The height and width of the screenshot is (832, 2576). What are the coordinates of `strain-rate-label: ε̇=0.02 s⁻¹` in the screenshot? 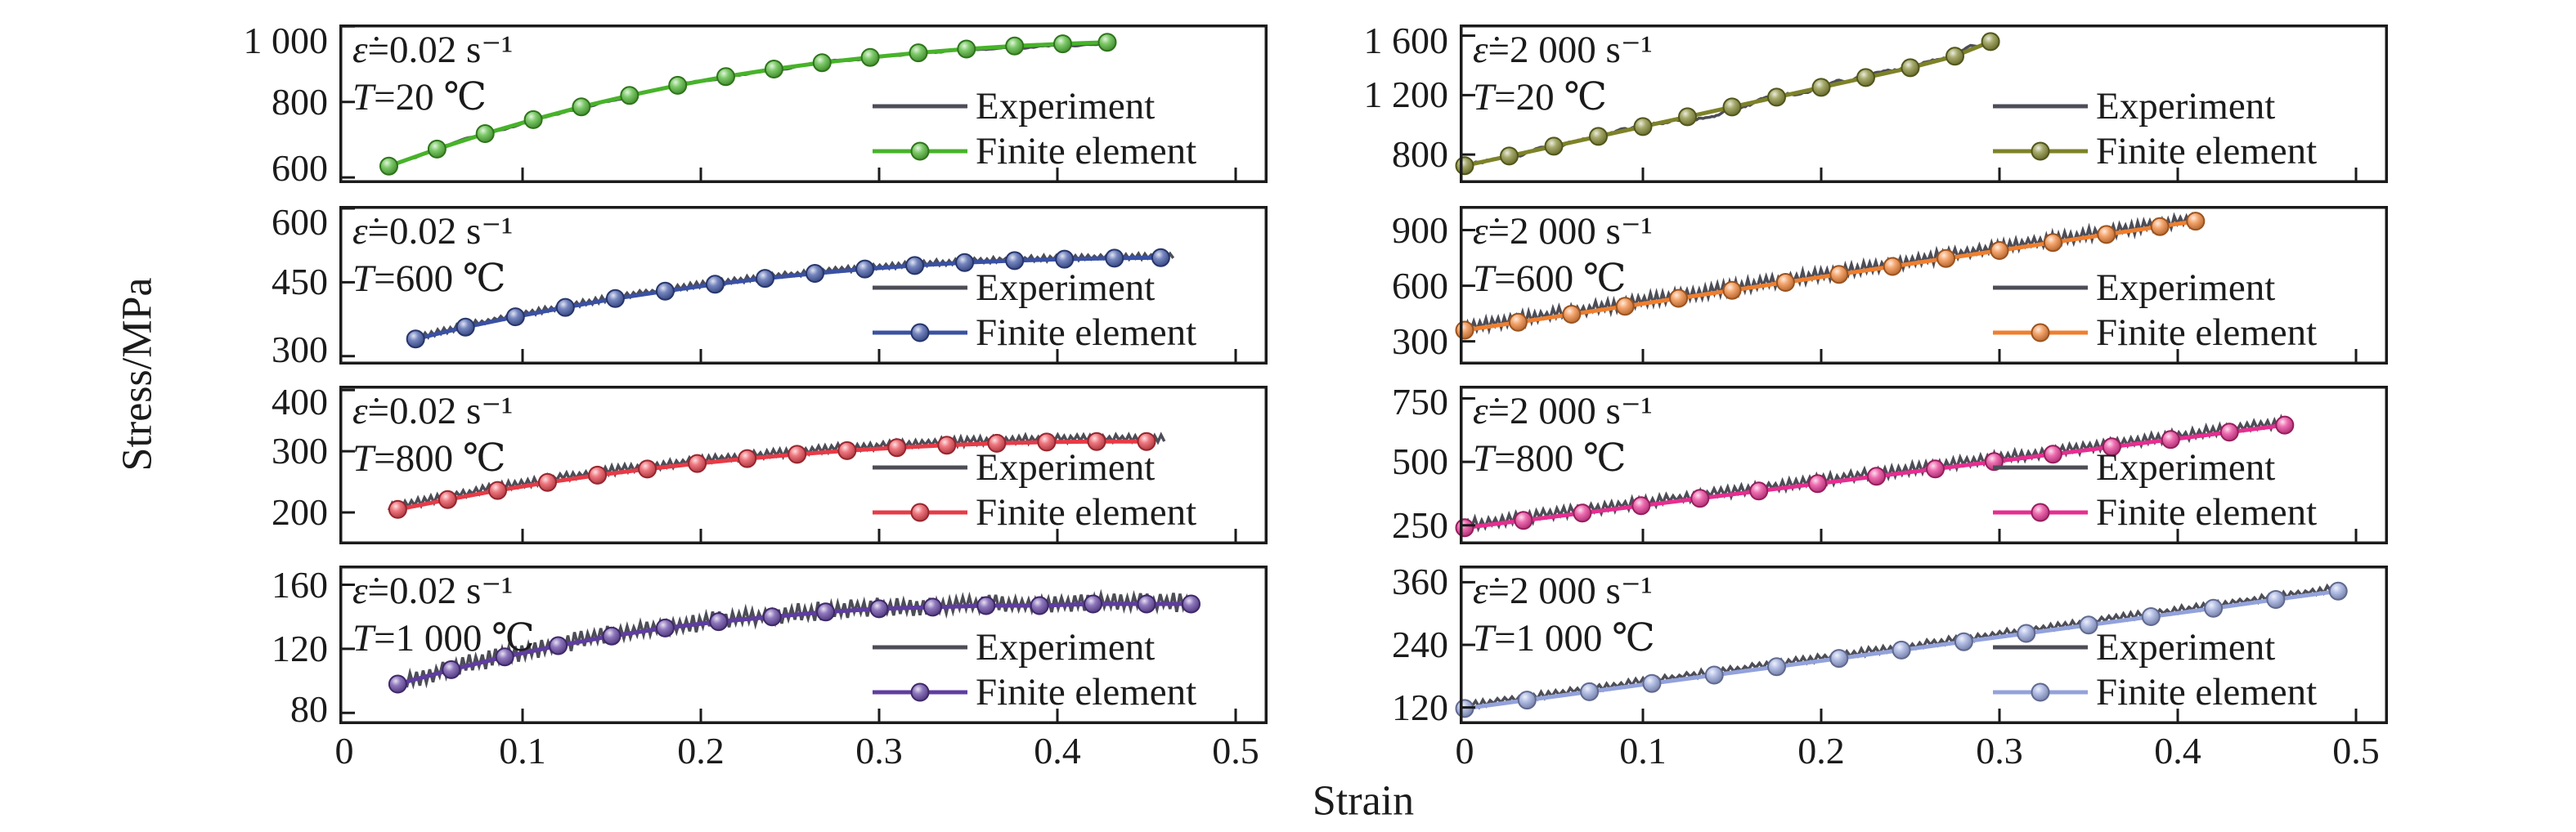 It's located at (433, 50).